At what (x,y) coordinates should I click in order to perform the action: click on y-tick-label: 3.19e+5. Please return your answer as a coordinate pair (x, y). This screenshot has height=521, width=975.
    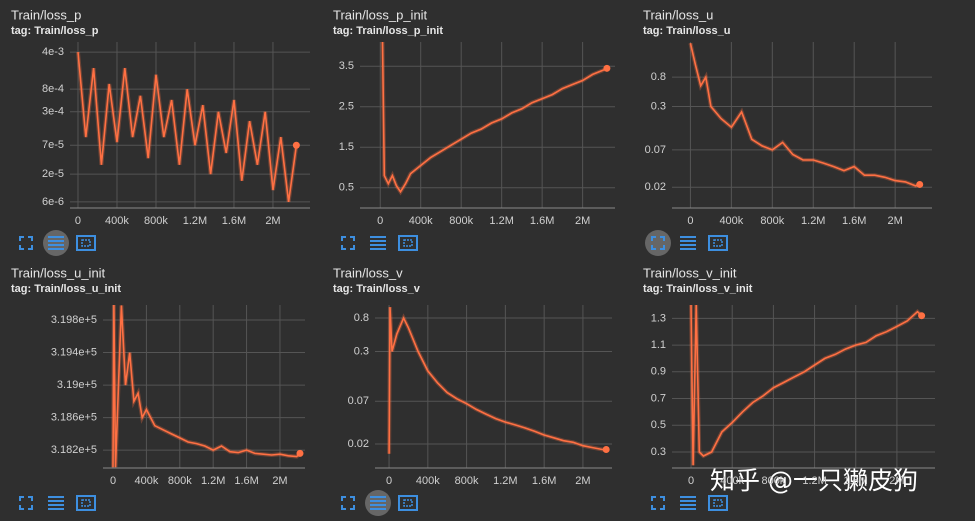
    Looking at the image, I should click on (77, 385).